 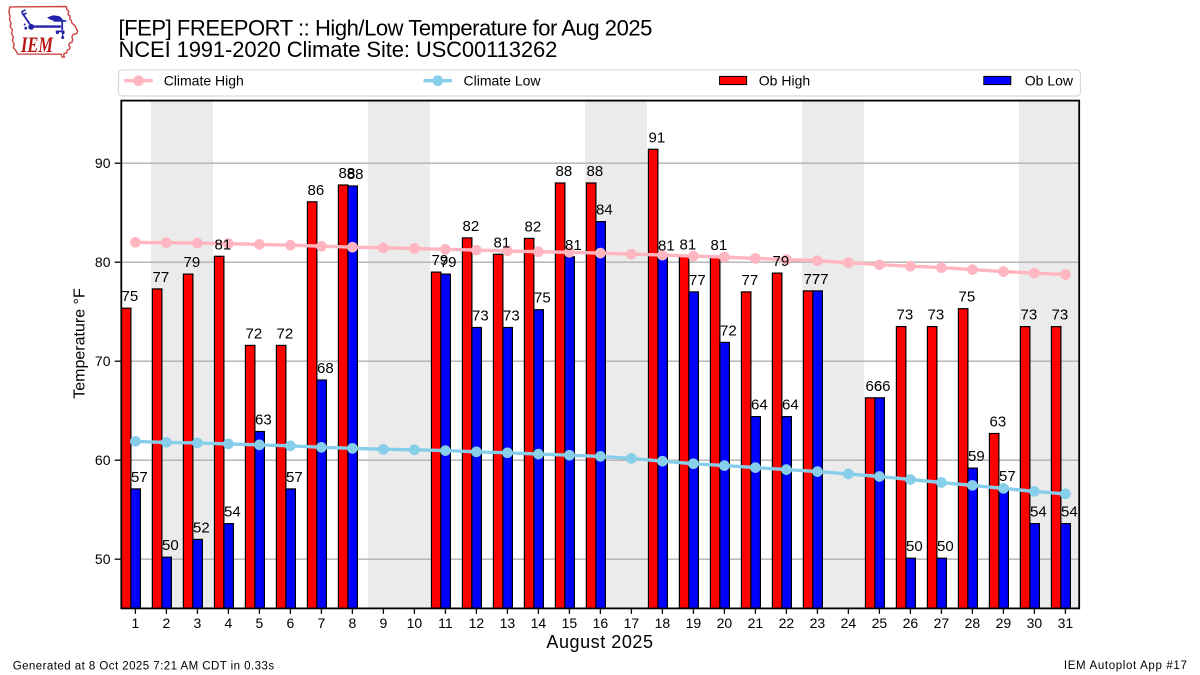 What do you see at coordinates (725, 623) in the screenshot?
I see `svg-text: 20` at bounding box center [725, 623].